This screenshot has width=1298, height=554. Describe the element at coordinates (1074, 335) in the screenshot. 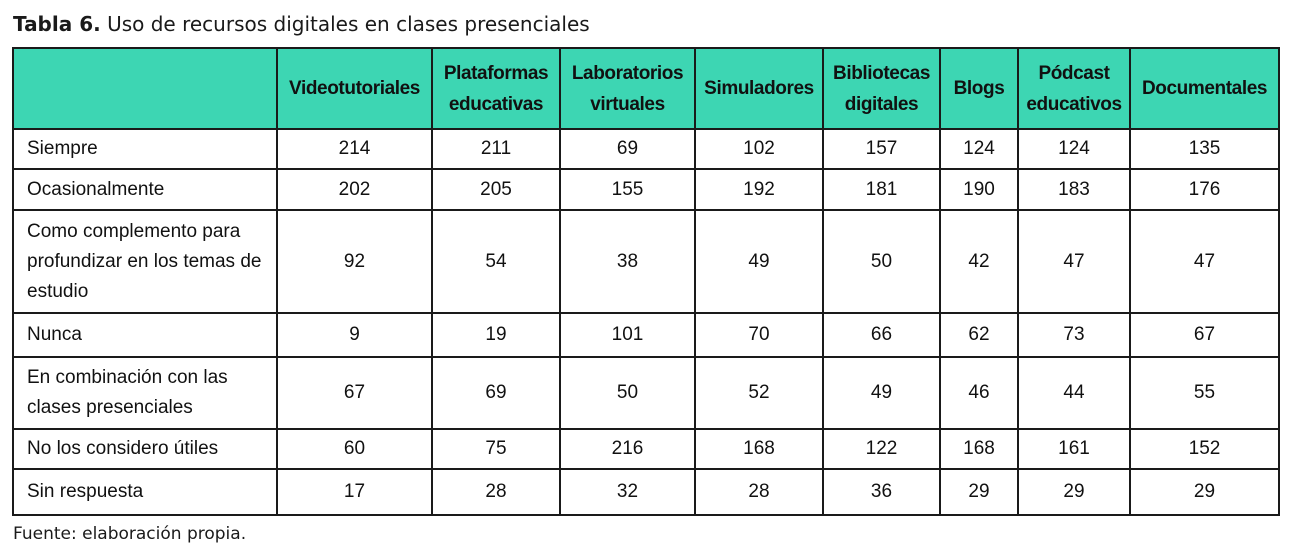

I see `table-cell: 73` at that location.